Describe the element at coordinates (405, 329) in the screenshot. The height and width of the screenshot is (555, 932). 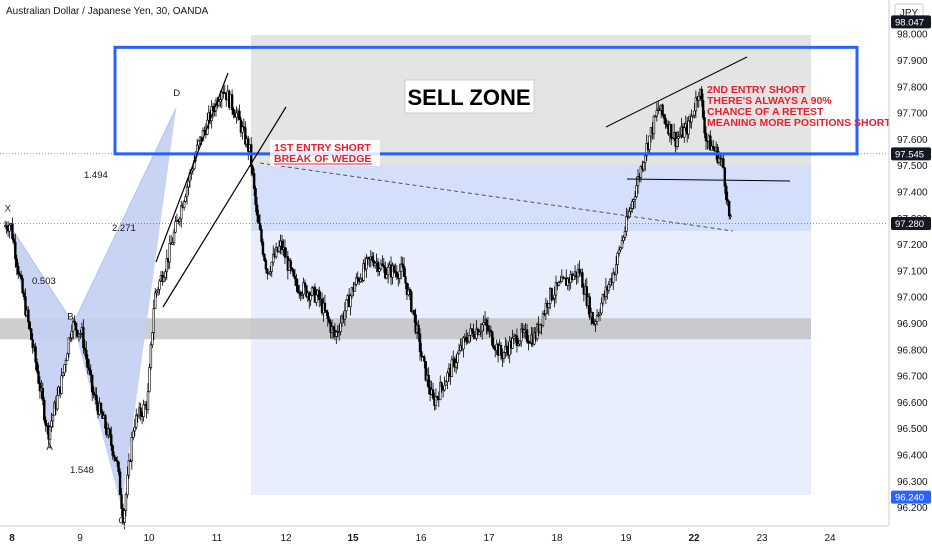
I see `support-band` at that location.